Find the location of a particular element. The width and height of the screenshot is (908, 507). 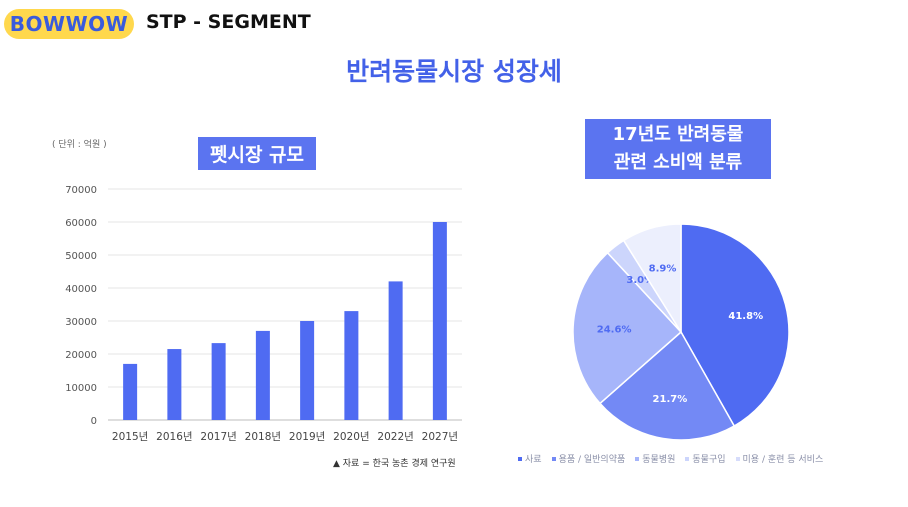

source-note: ▲ 자료 = 한국 농촌 경제 연구원 is located at coordinates (394, 464).